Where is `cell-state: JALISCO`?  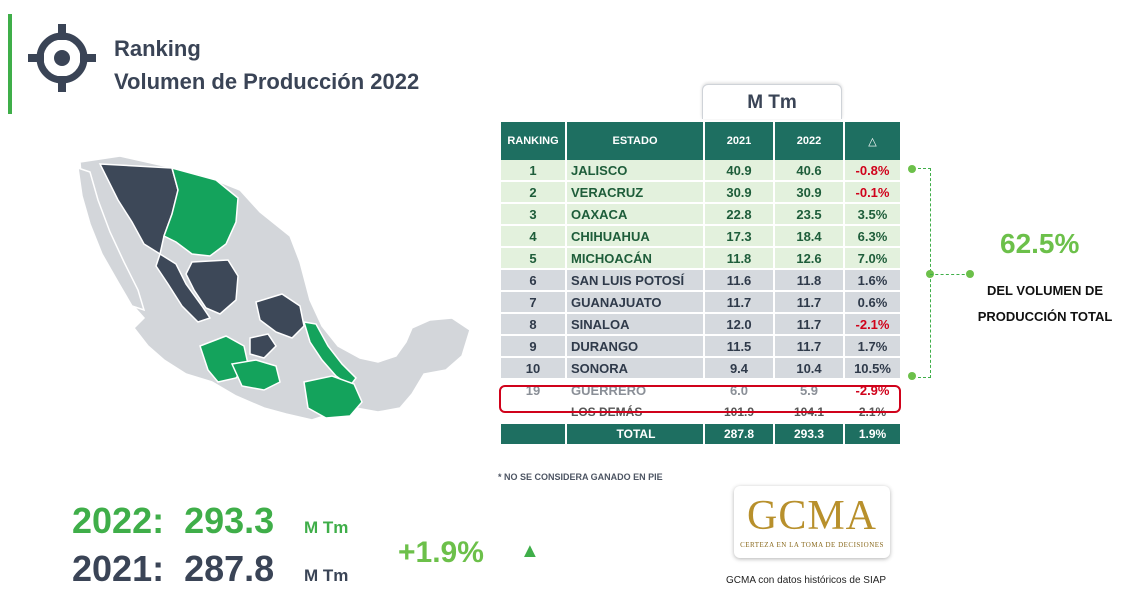 cell-state: JALISCO is located at coordinates (635, 171).